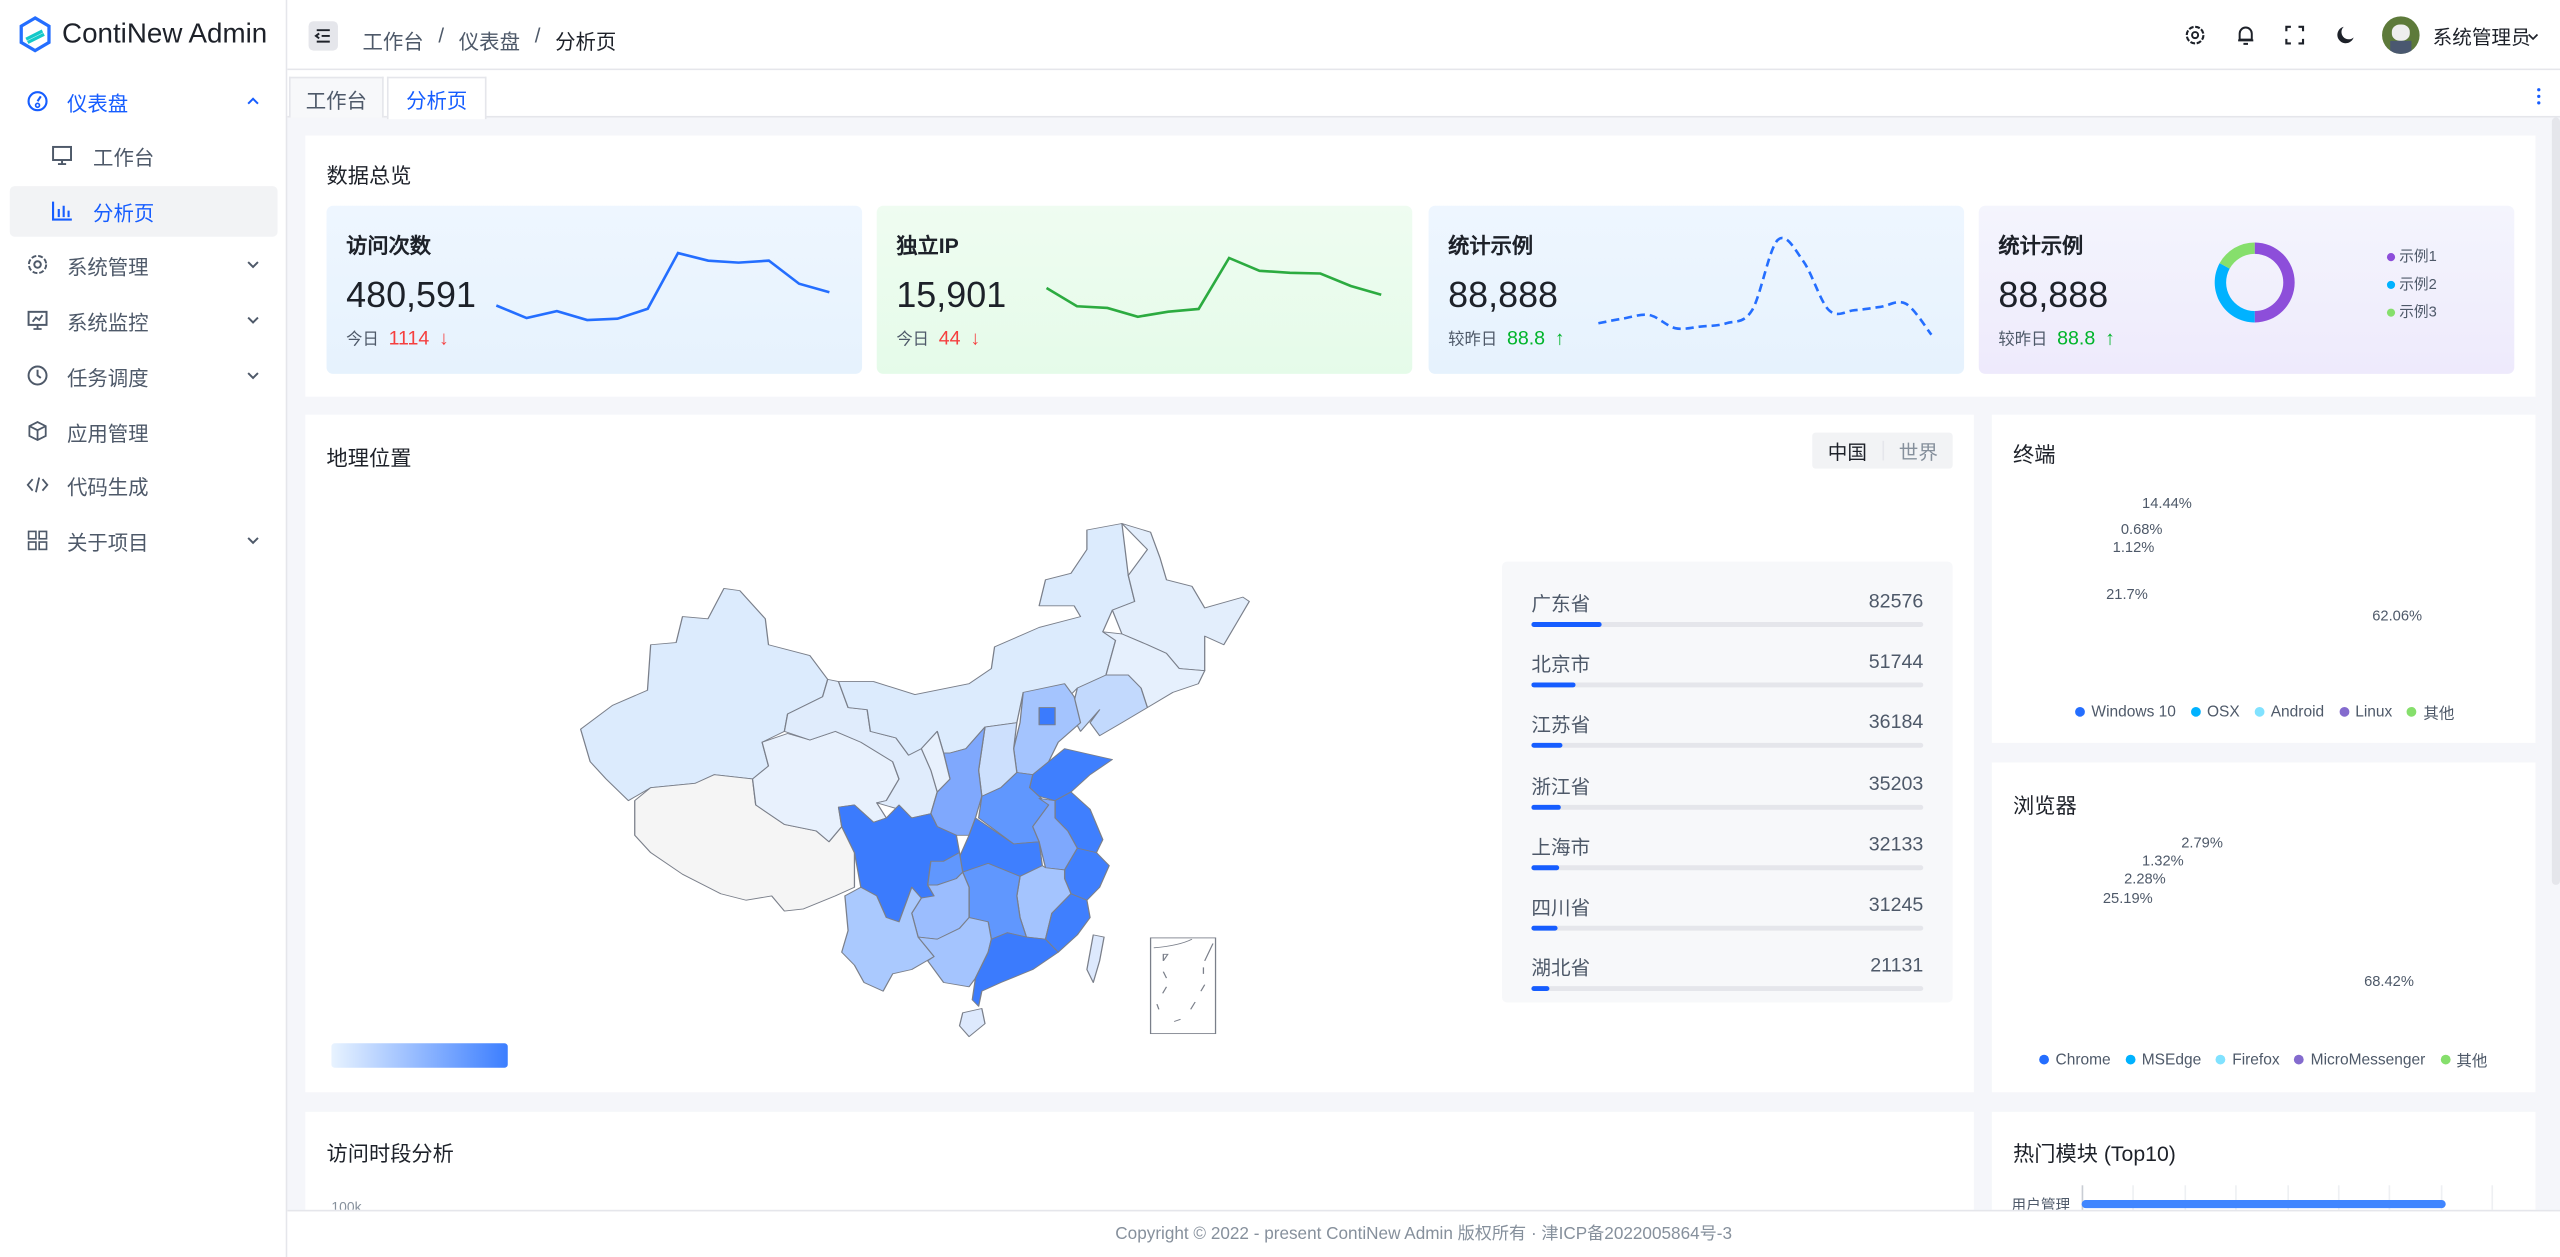 This screenshot has height=1257, width=2560. I want to click on mini-donut-legend: 示例1 示例2 示例3, so click(2411, 284).